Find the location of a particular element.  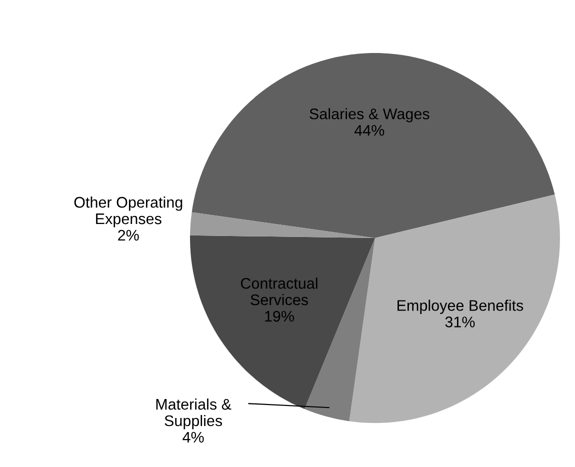

slice-label: Materials & Supplies is located at coordinates (194, 414).